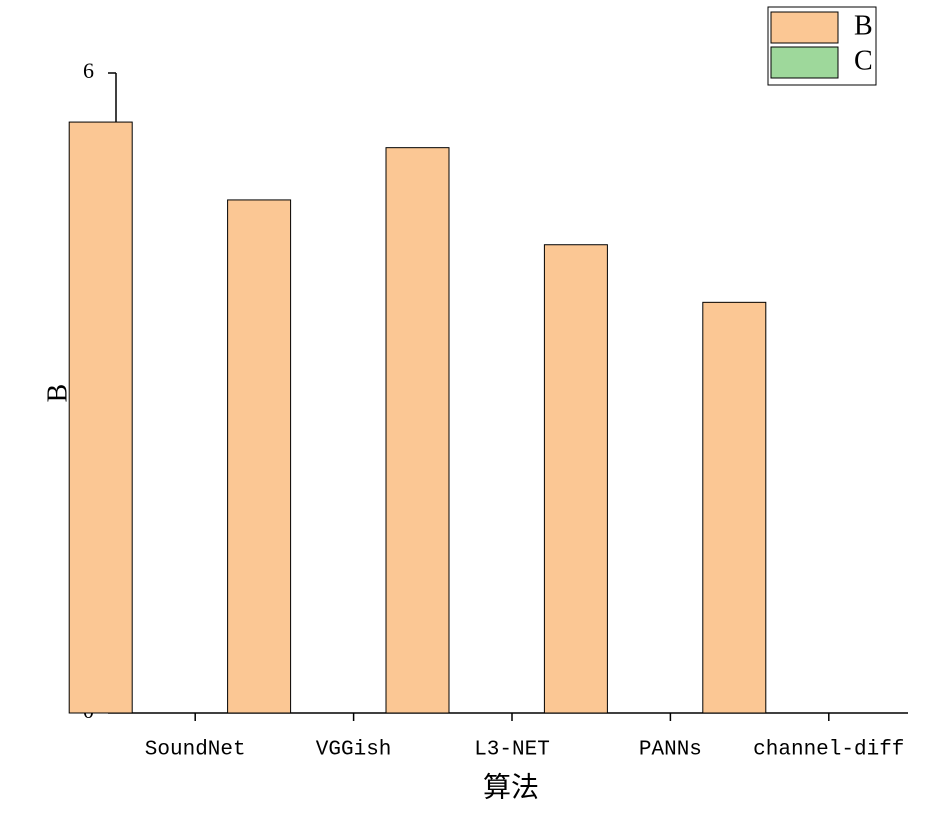  Describe the element at coordinates (512, 750) in the screenshot. I see `x-tick-label: L3-NET` at that location.